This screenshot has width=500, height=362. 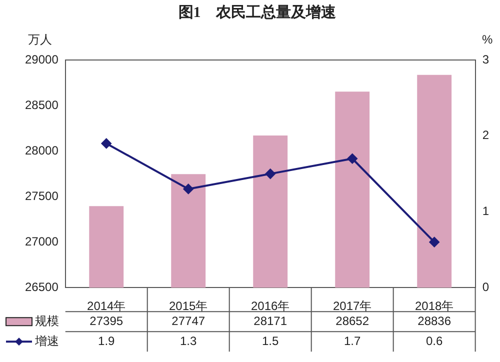 I want to click on data-label: 1.7, so click(x=353, y=341).